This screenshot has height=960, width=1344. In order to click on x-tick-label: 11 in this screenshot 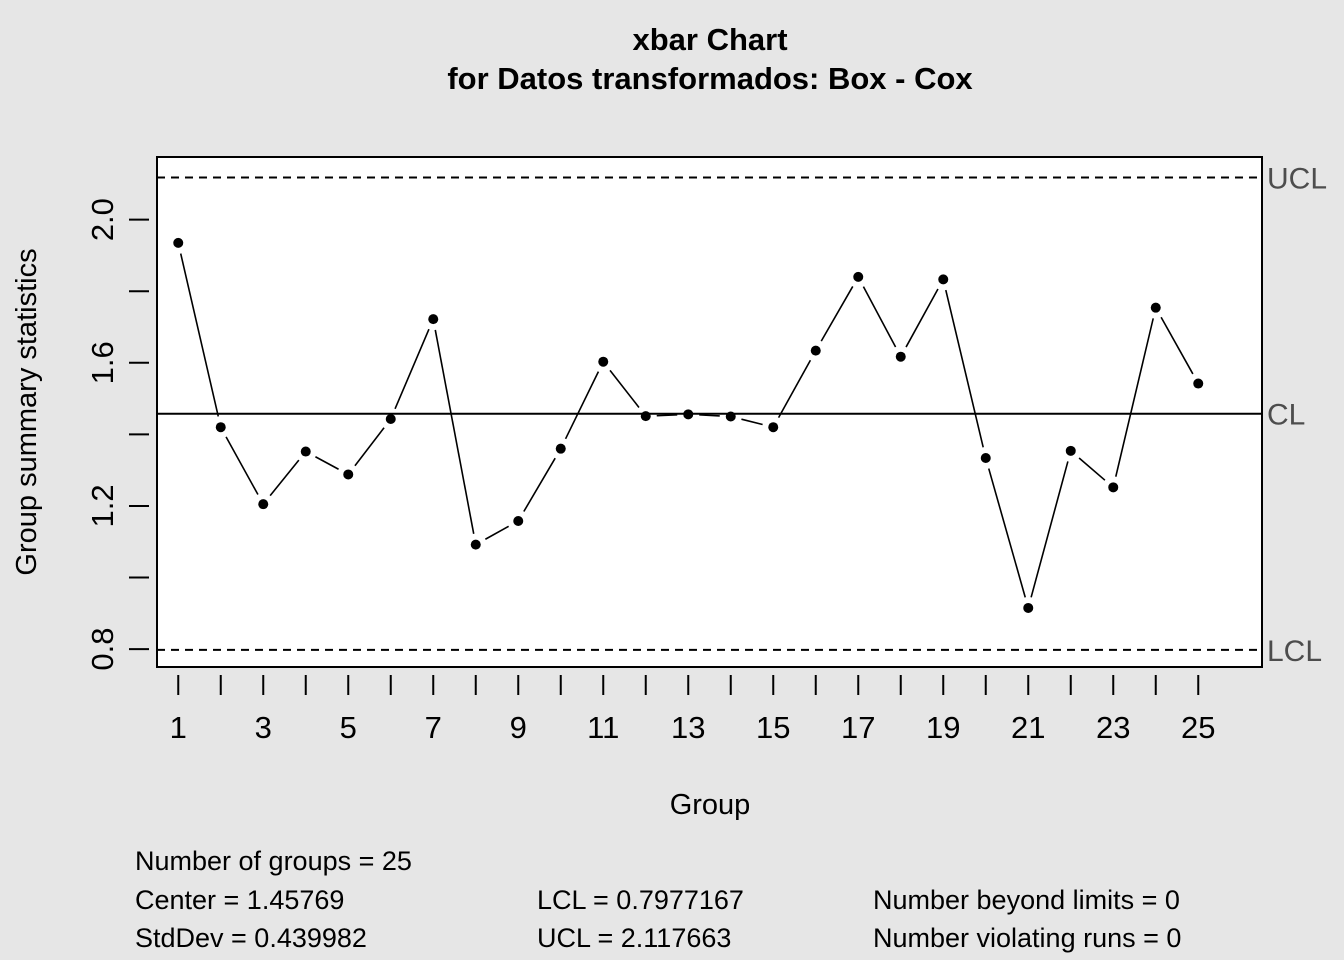, I will do `click(603, 727)`.